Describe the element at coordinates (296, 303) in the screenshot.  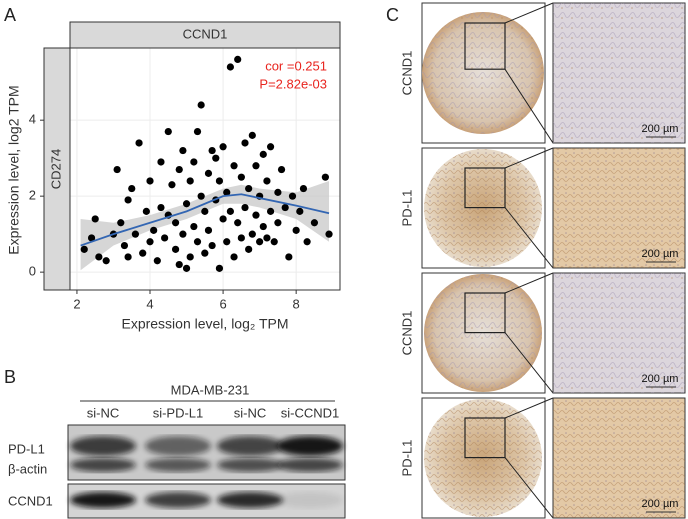
I see `x-tick-label: 8` at that location.